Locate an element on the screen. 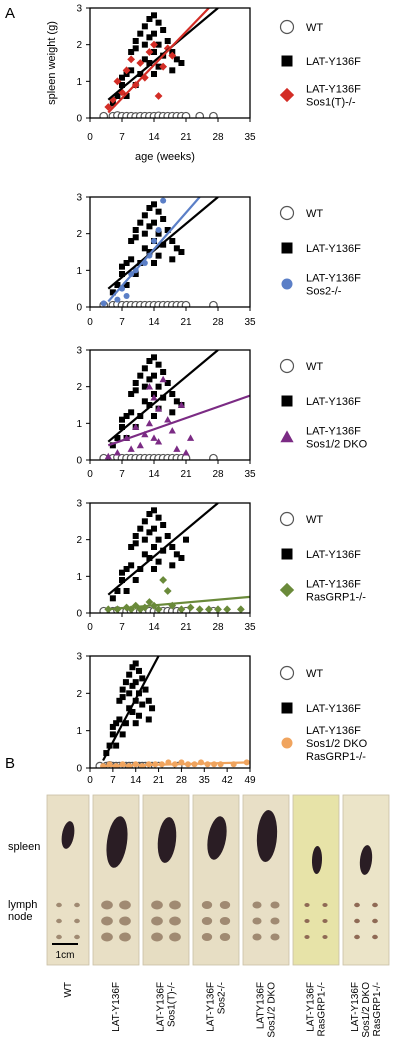 Image resolution: width=400 pixels, height=1050 pixels. legend-label: LAT-Y136F is located at coordinates (333, 402).